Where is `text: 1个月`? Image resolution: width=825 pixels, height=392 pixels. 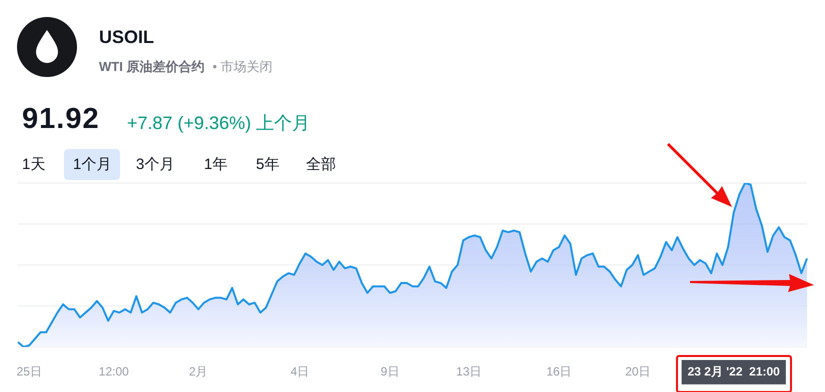
text: 1个月 is located at coordinates (92, 164).